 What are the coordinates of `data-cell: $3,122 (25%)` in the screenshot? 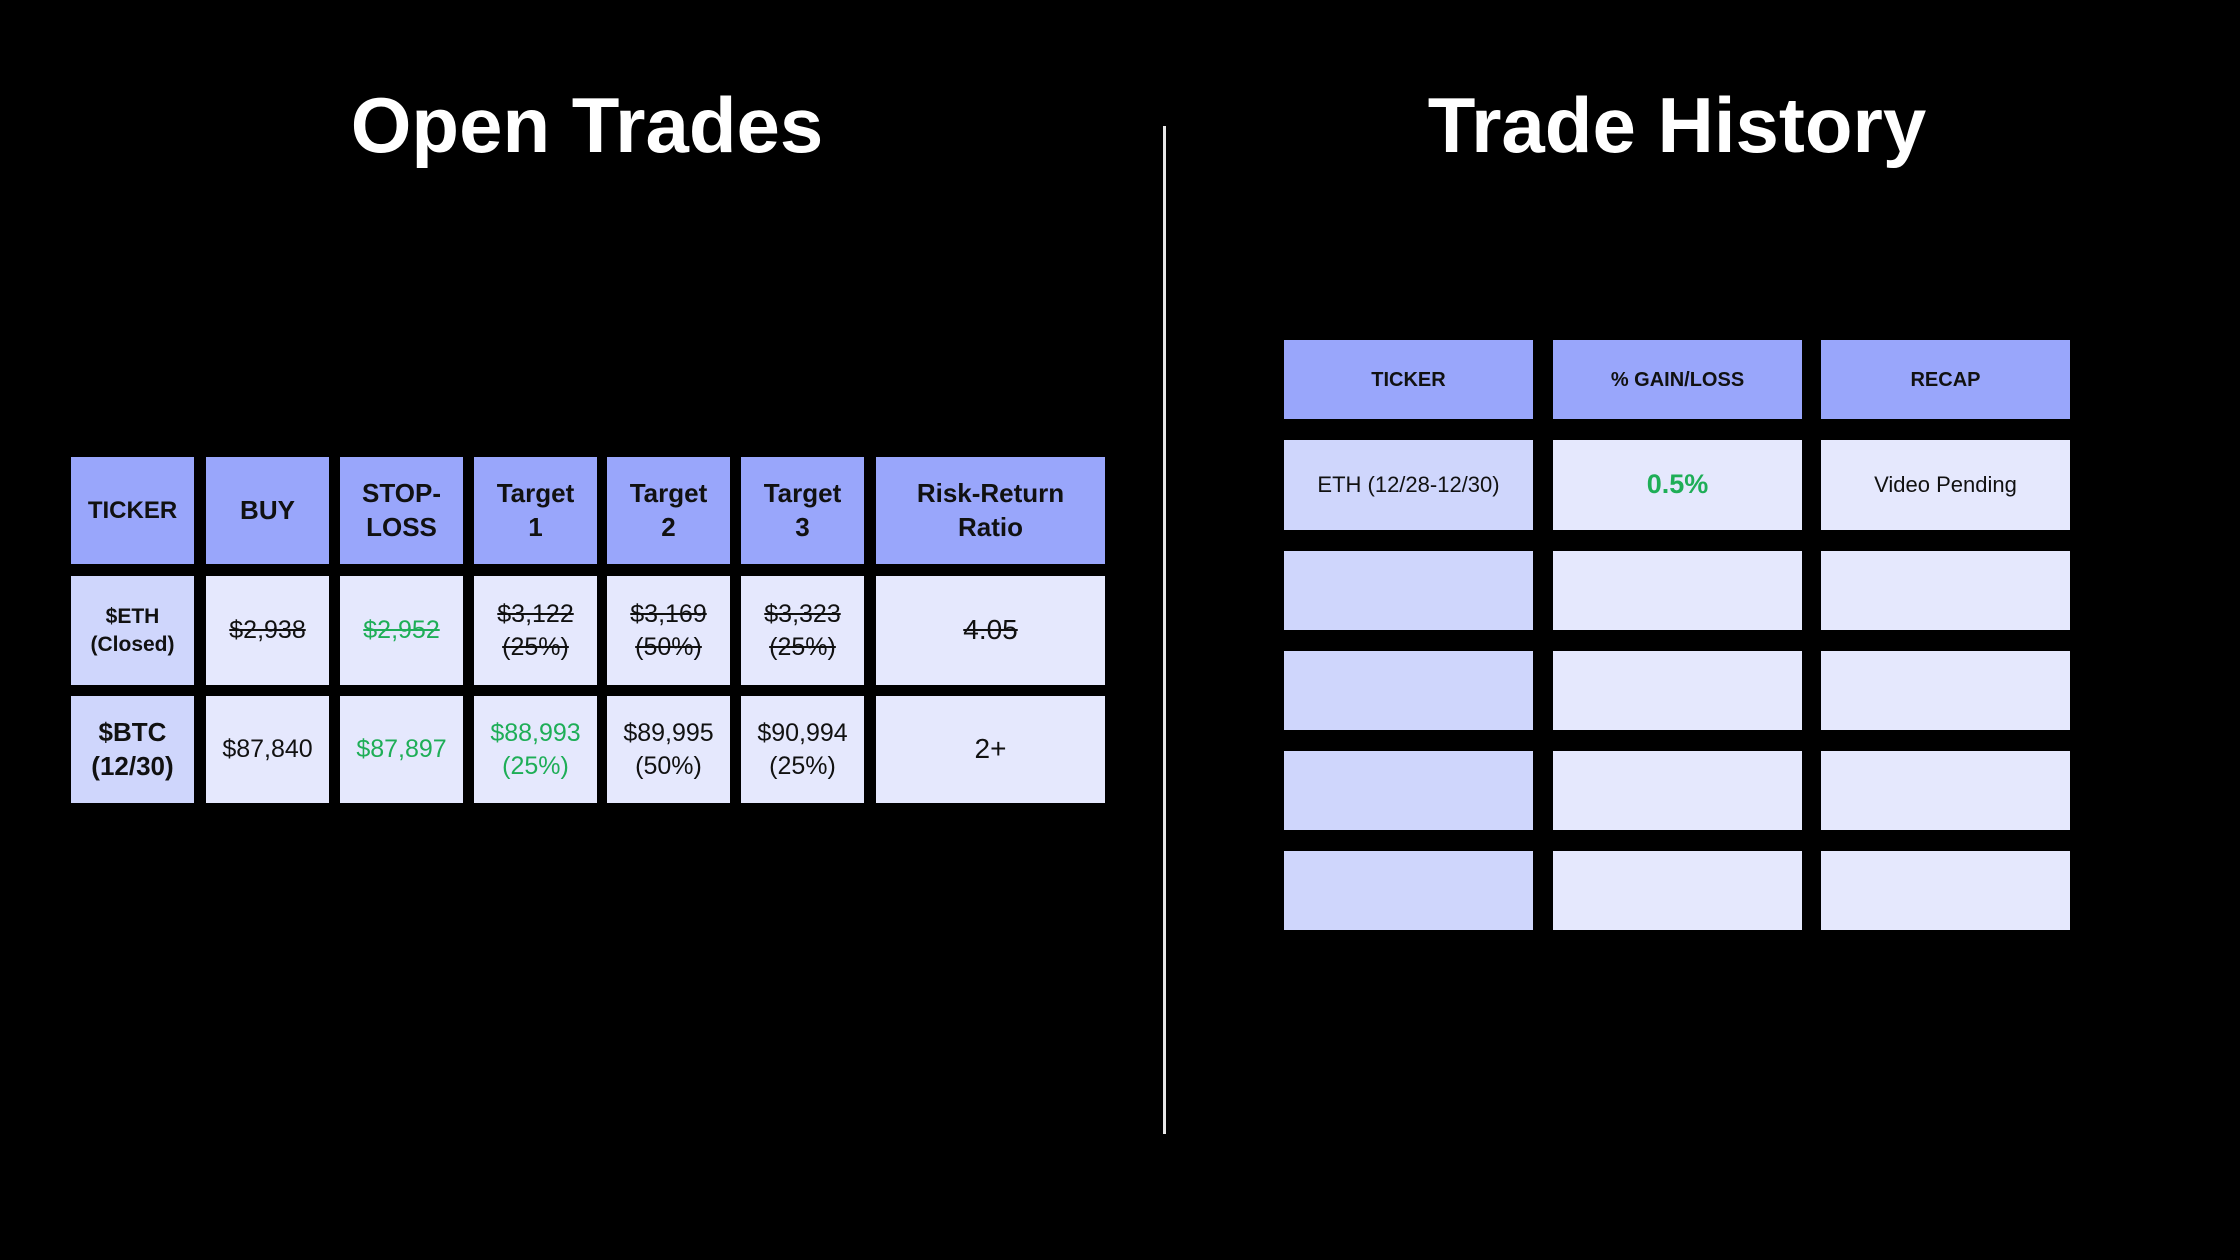 It's located at (535, 630).